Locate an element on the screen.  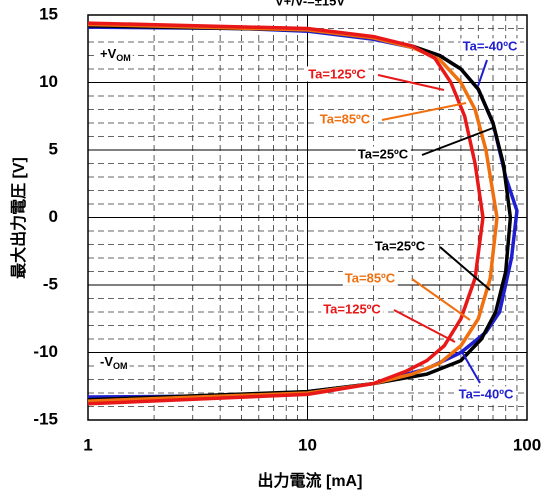
y-tick-label: 0 is located at coordinates (53, 216).